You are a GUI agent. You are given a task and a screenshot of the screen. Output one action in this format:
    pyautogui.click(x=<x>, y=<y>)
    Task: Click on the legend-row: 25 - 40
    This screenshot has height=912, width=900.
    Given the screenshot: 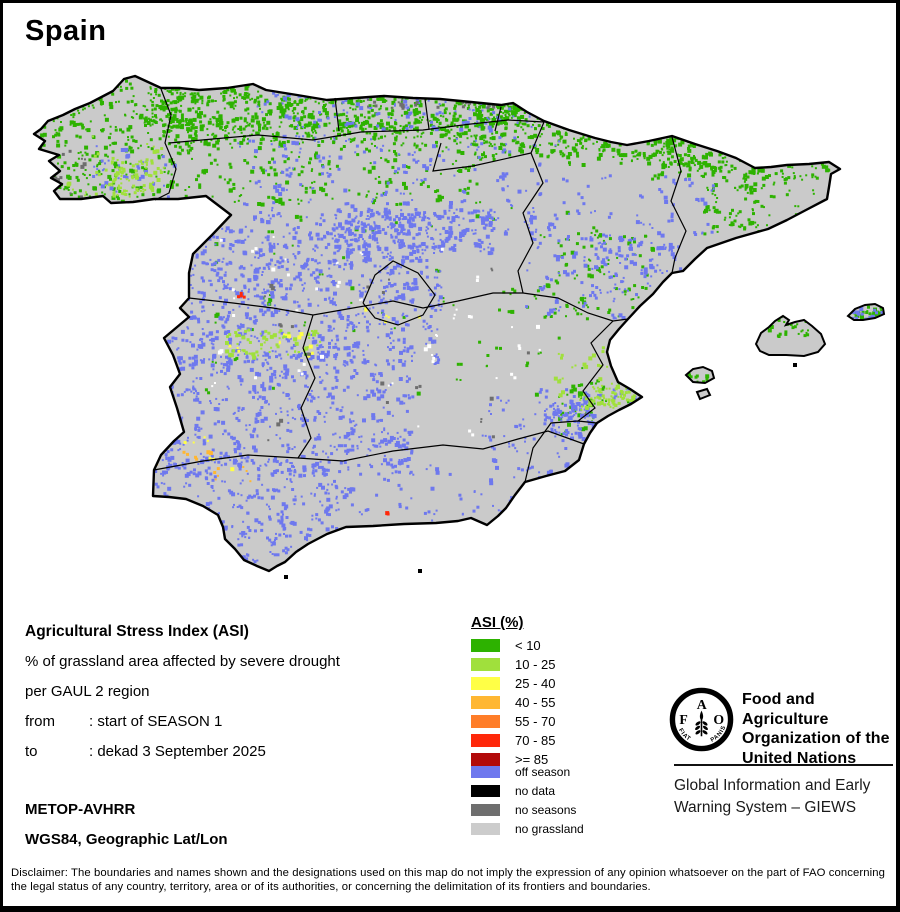 What is the action you would take?
    pyautogui.click(x=513, y=683)
    